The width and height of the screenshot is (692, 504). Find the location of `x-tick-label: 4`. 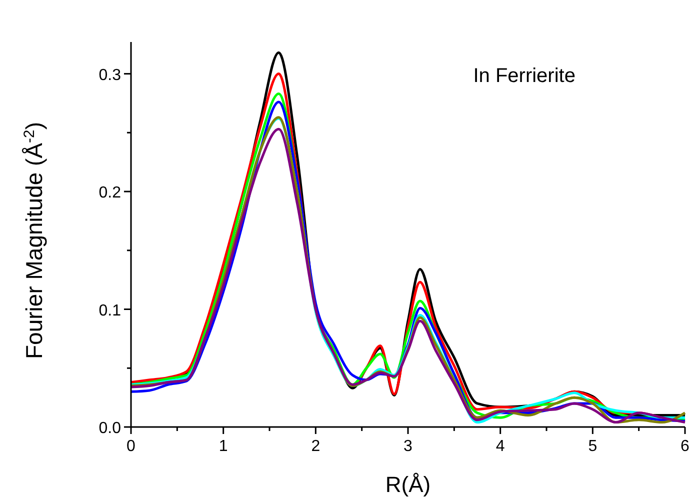

x-tick-label: 4 is located at coordinates (500, 446).